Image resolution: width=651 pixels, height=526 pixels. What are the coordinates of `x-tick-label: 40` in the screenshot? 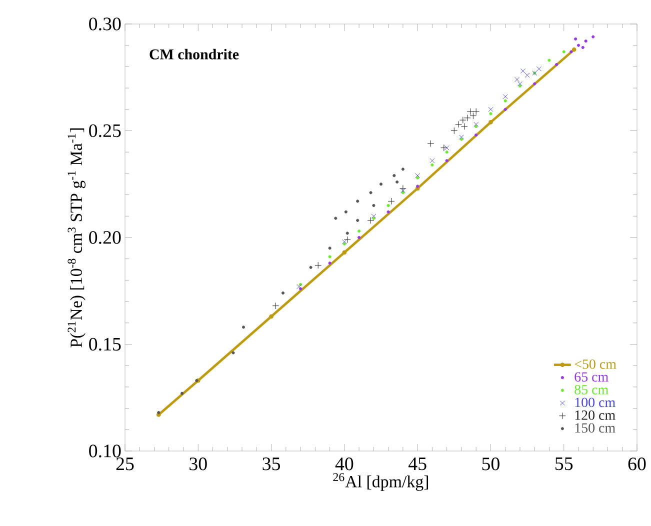 It's located at (344, 464).